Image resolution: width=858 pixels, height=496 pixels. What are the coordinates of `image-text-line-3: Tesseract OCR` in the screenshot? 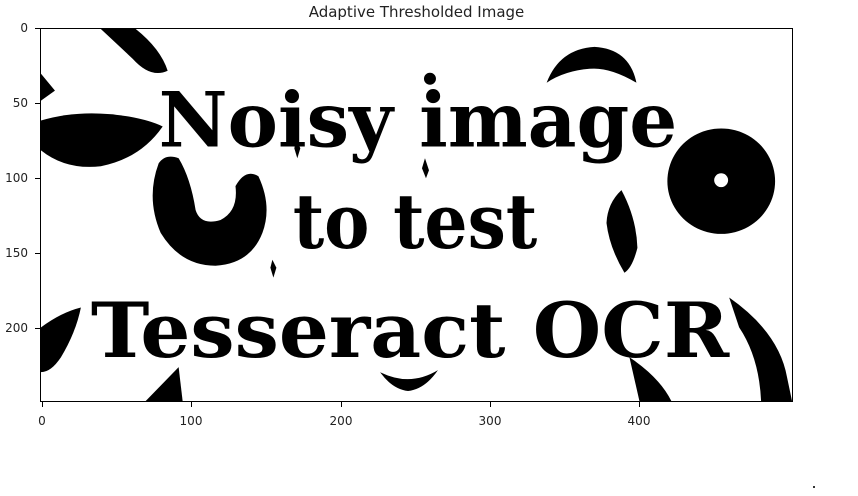 It's located at (410, 330).